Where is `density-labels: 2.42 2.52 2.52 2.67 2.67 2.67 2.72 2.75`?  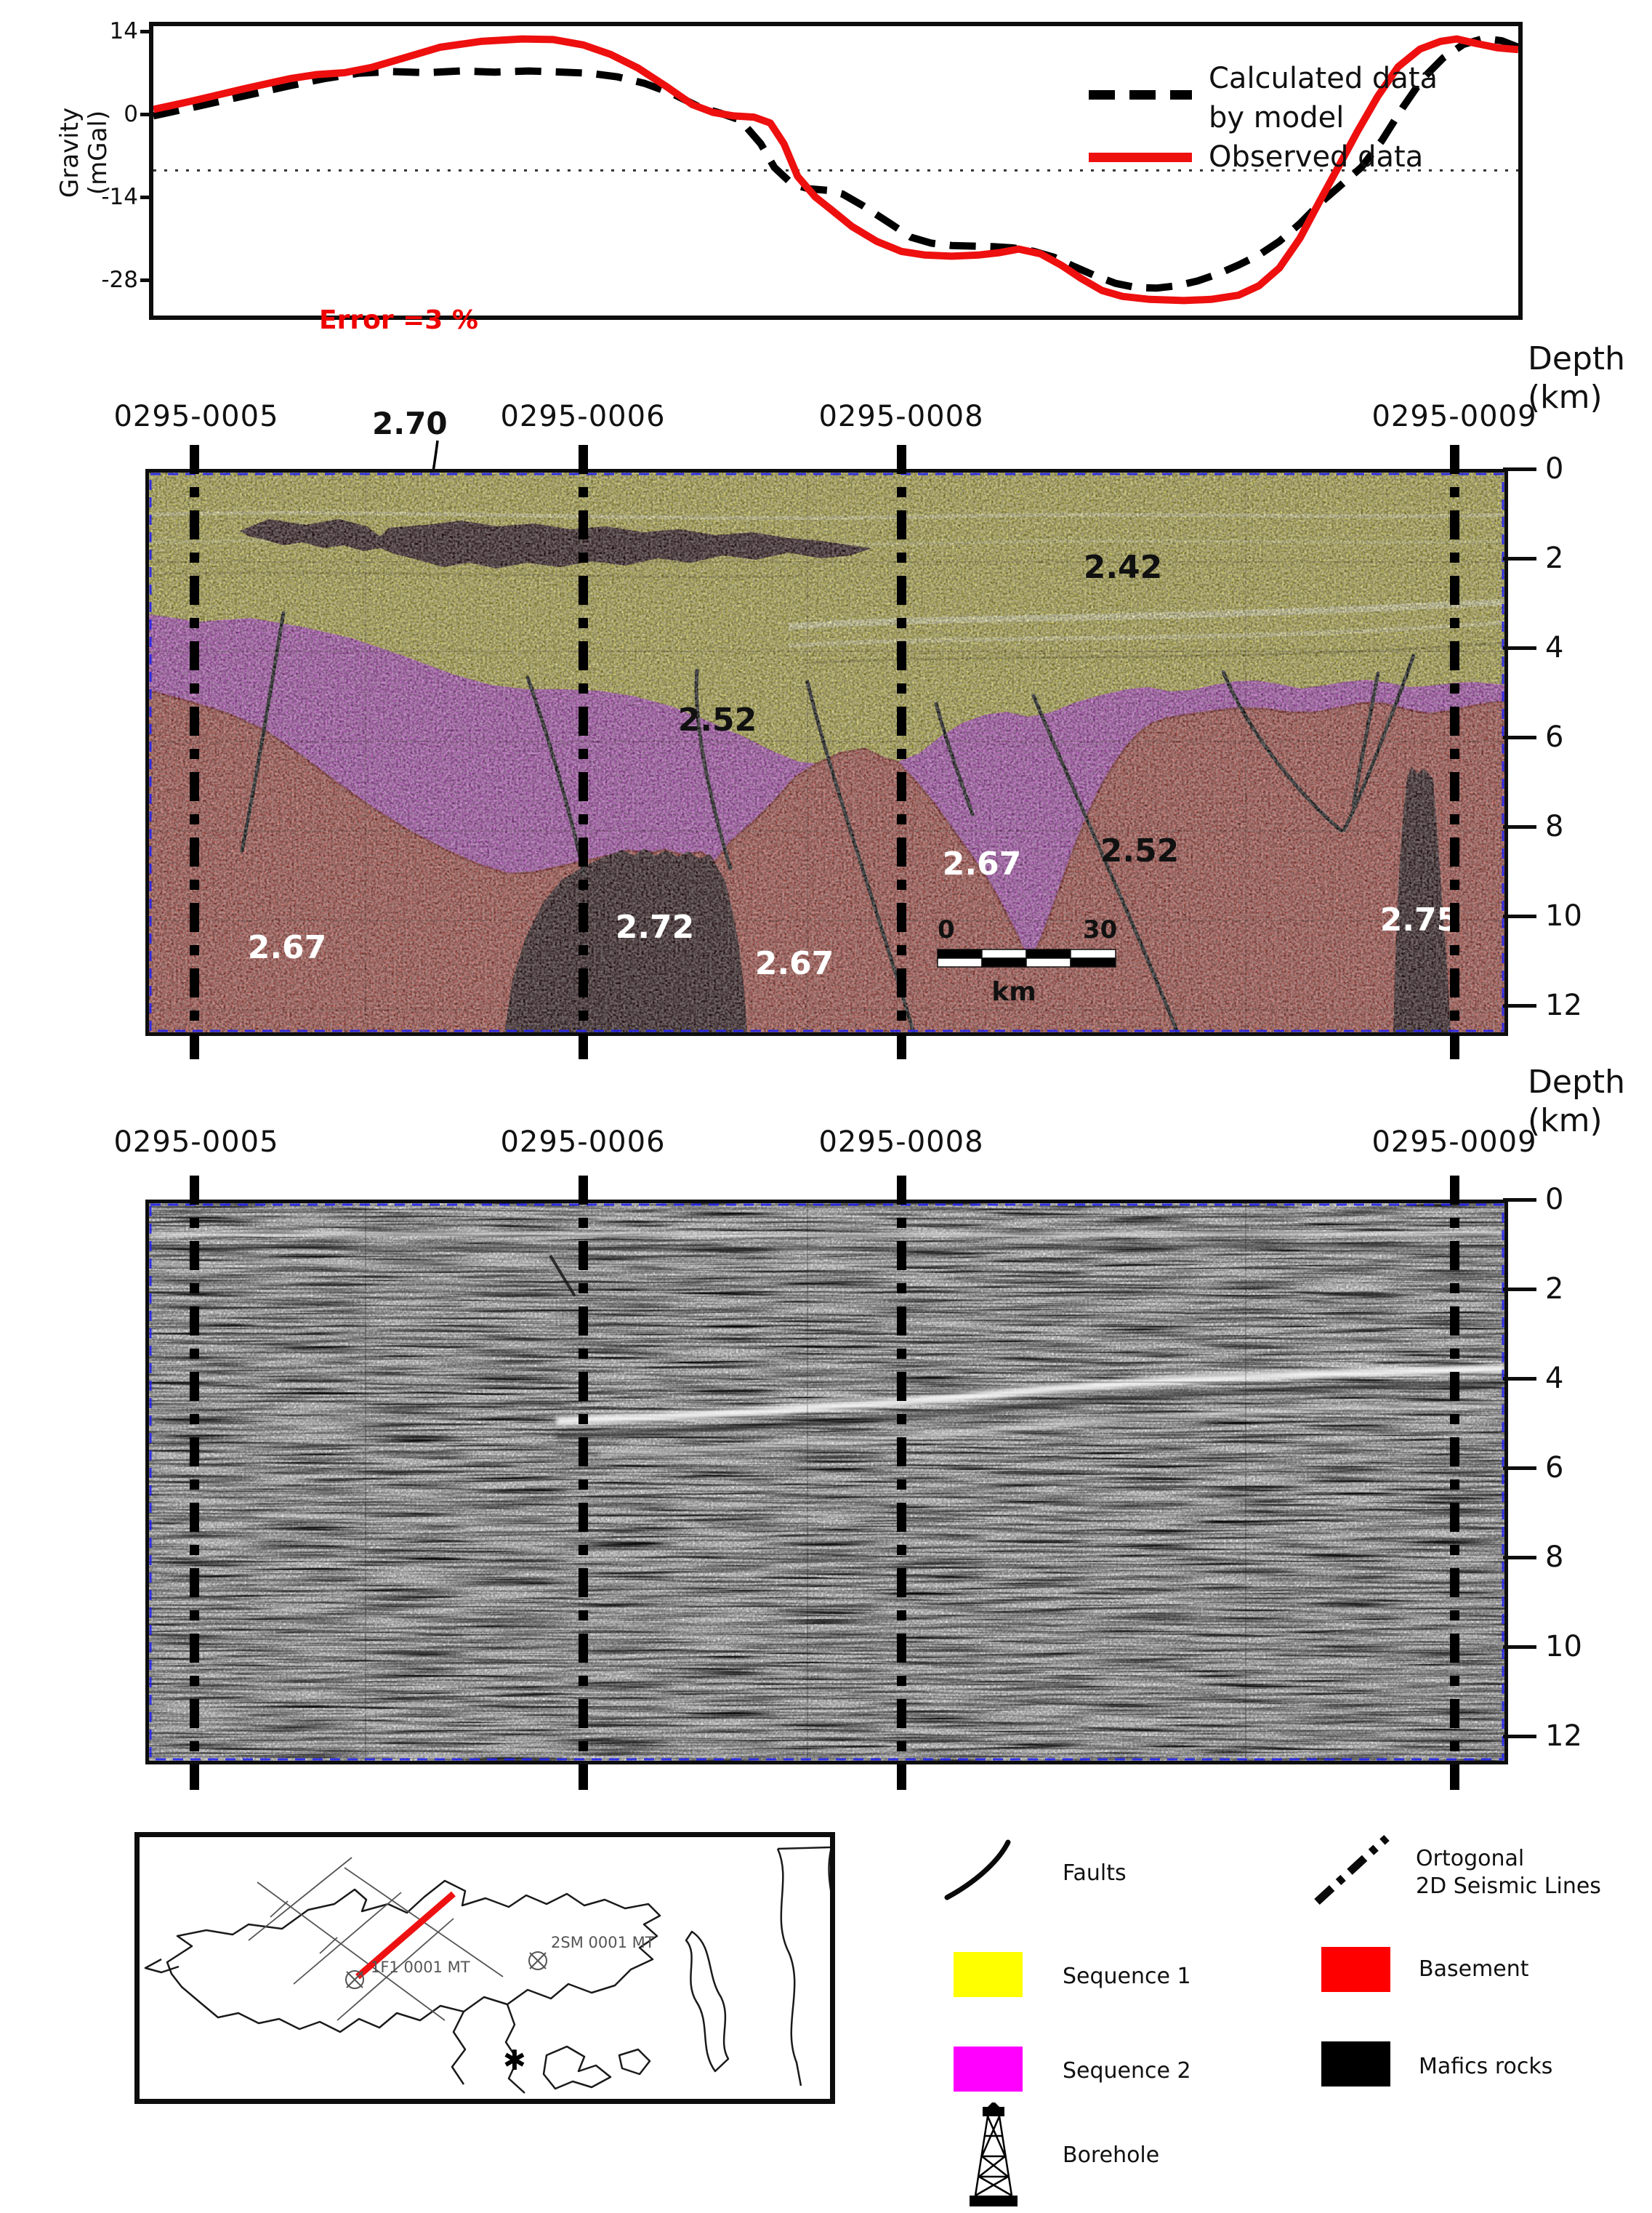
density-labels: 2.42 2.52 2.52 2.67 2.67 2.67 2.72 2.75 is located at coordinates (853, 765).